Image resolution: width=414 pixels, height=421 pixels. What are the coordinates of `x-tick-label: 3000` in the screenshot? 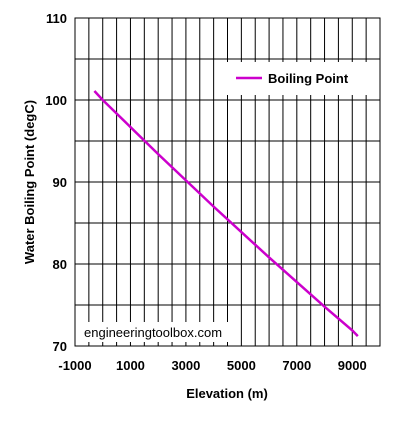 It's located at (185, 365).